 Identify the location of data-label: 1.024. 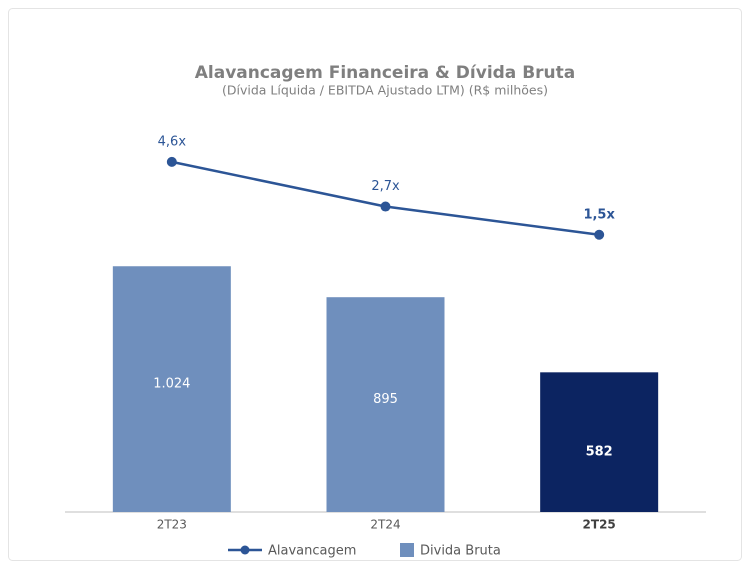
(171, 384).